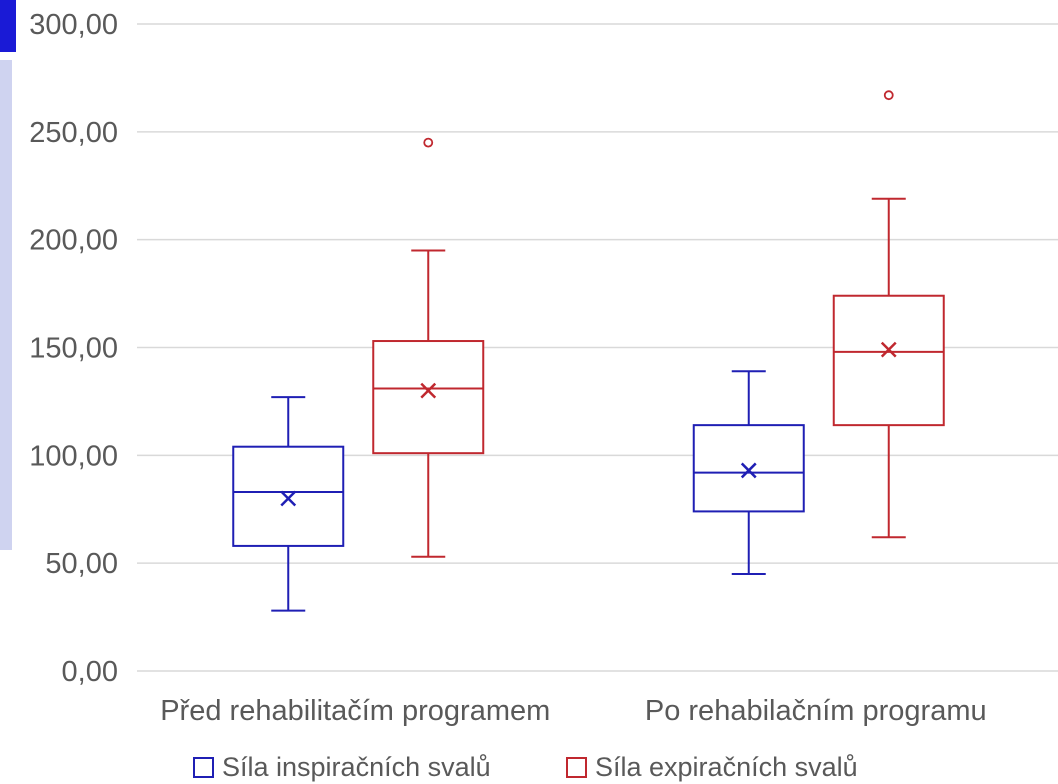  I want to click on legend-label: Síla expiračních svalů, so click(726, 767).